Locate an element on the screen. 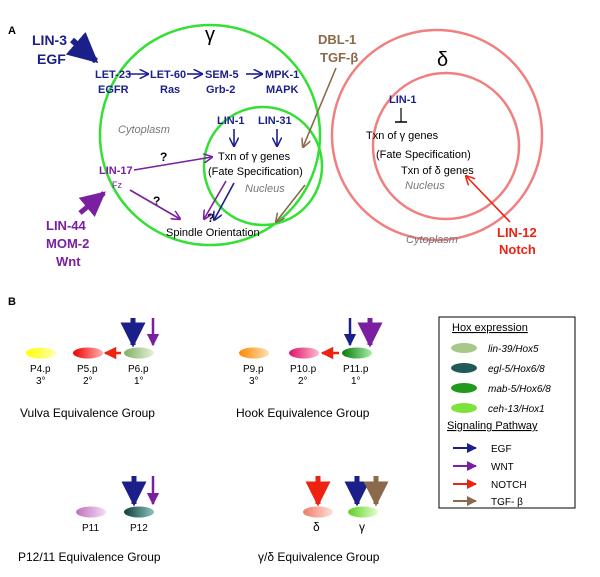 The width and height of the screenshot is (600, 577). mpk1-label: MPK-1 is located at coordinates (282, 75).